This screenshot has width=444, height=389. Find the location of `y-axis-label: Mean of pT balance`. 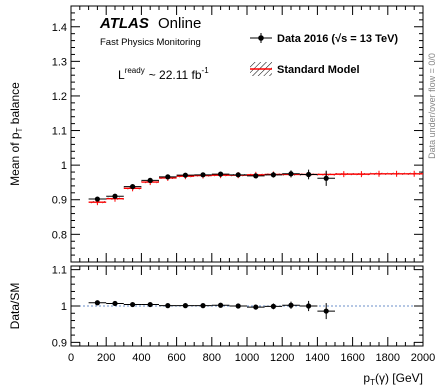

y-axis-label: Mean of pT balance is located at coordinates (16, 134).